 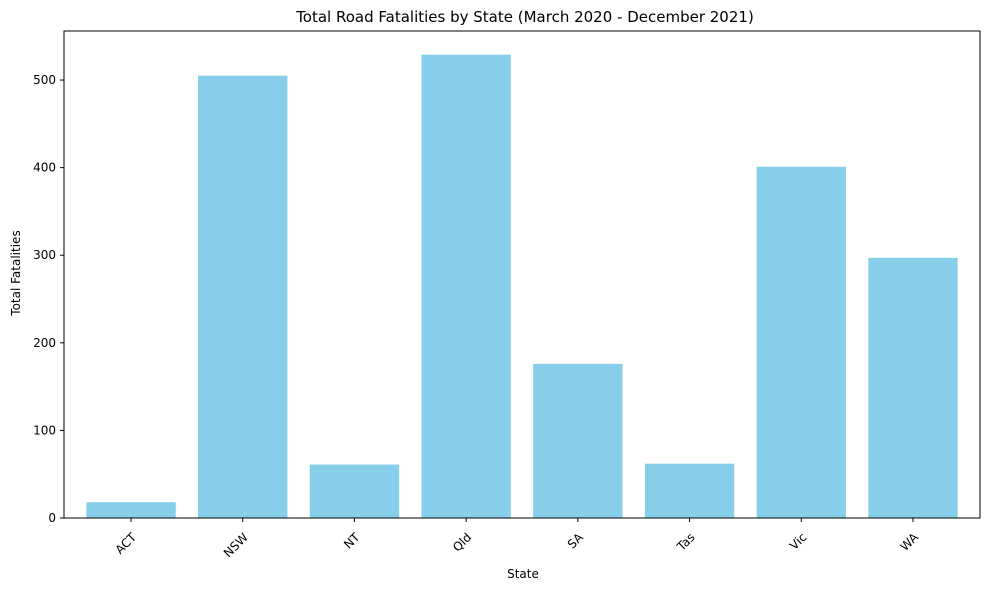 I want to click on y-tick-label: 500, so click(x=44, y=80).